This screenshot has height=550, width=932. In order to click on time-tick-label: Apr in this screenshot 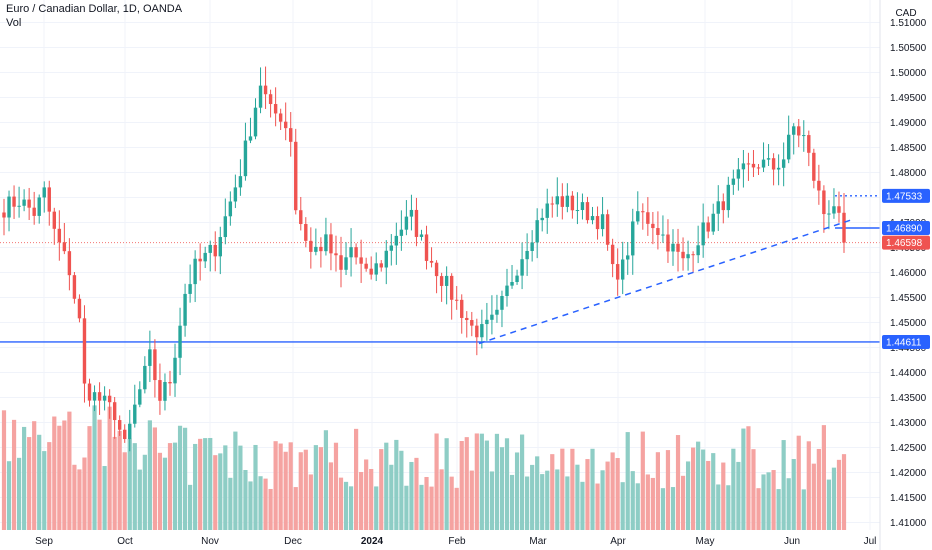, I will do `click(618, 541)`.